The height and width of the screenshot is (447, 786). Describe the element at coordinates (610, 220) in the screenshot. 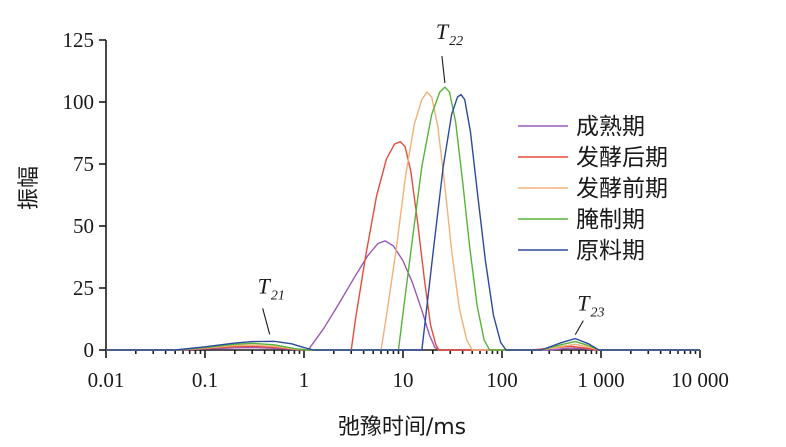

I see `legend-label: 腌制期` at that location.